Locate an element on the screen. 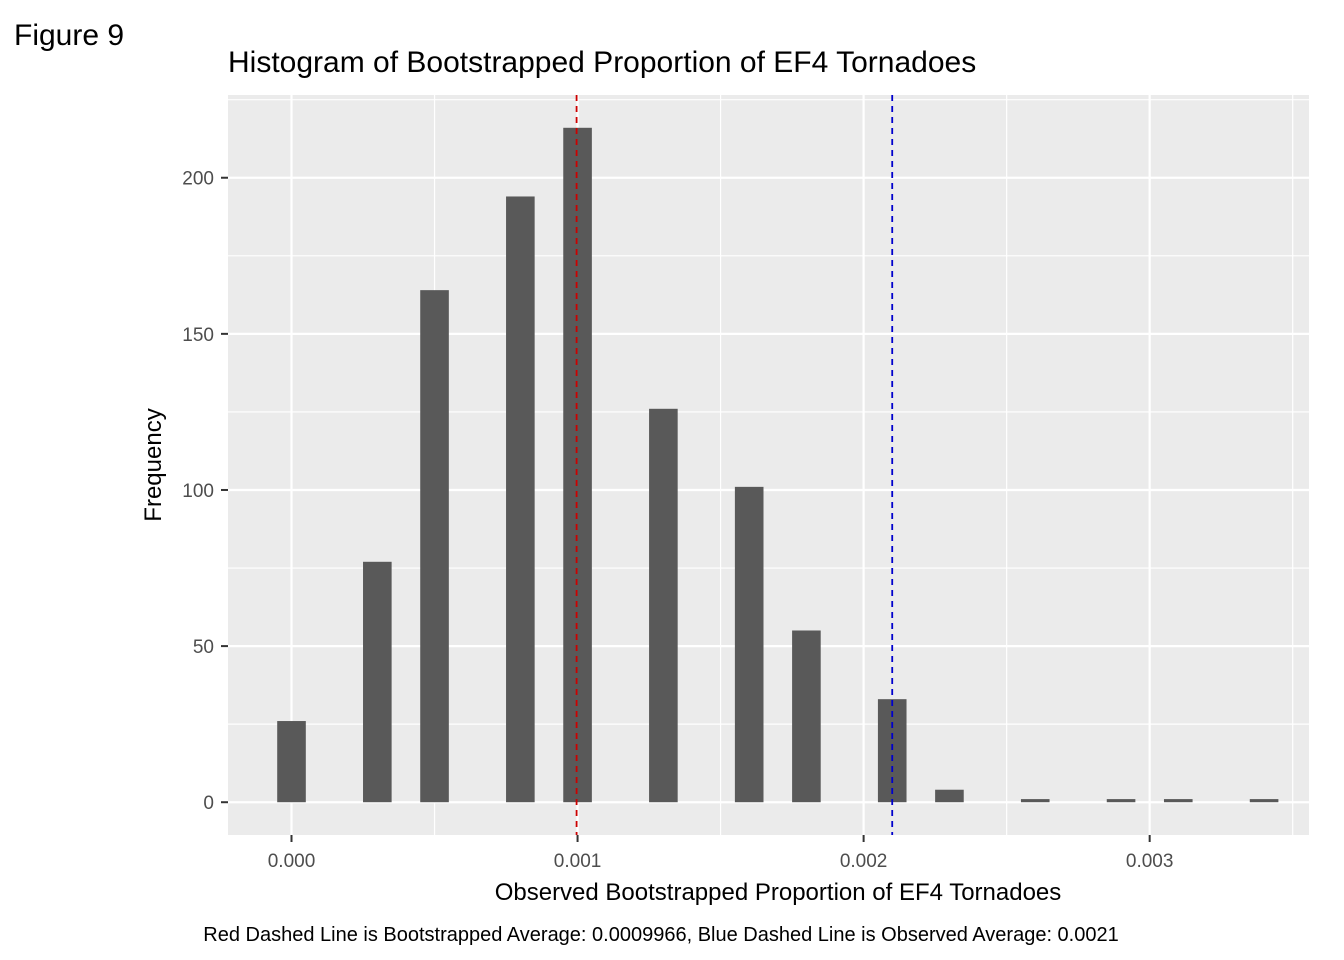 The image size is (1344, 960). y-axis: 0 50 100 150 200 is located at coordinates (205, 491).